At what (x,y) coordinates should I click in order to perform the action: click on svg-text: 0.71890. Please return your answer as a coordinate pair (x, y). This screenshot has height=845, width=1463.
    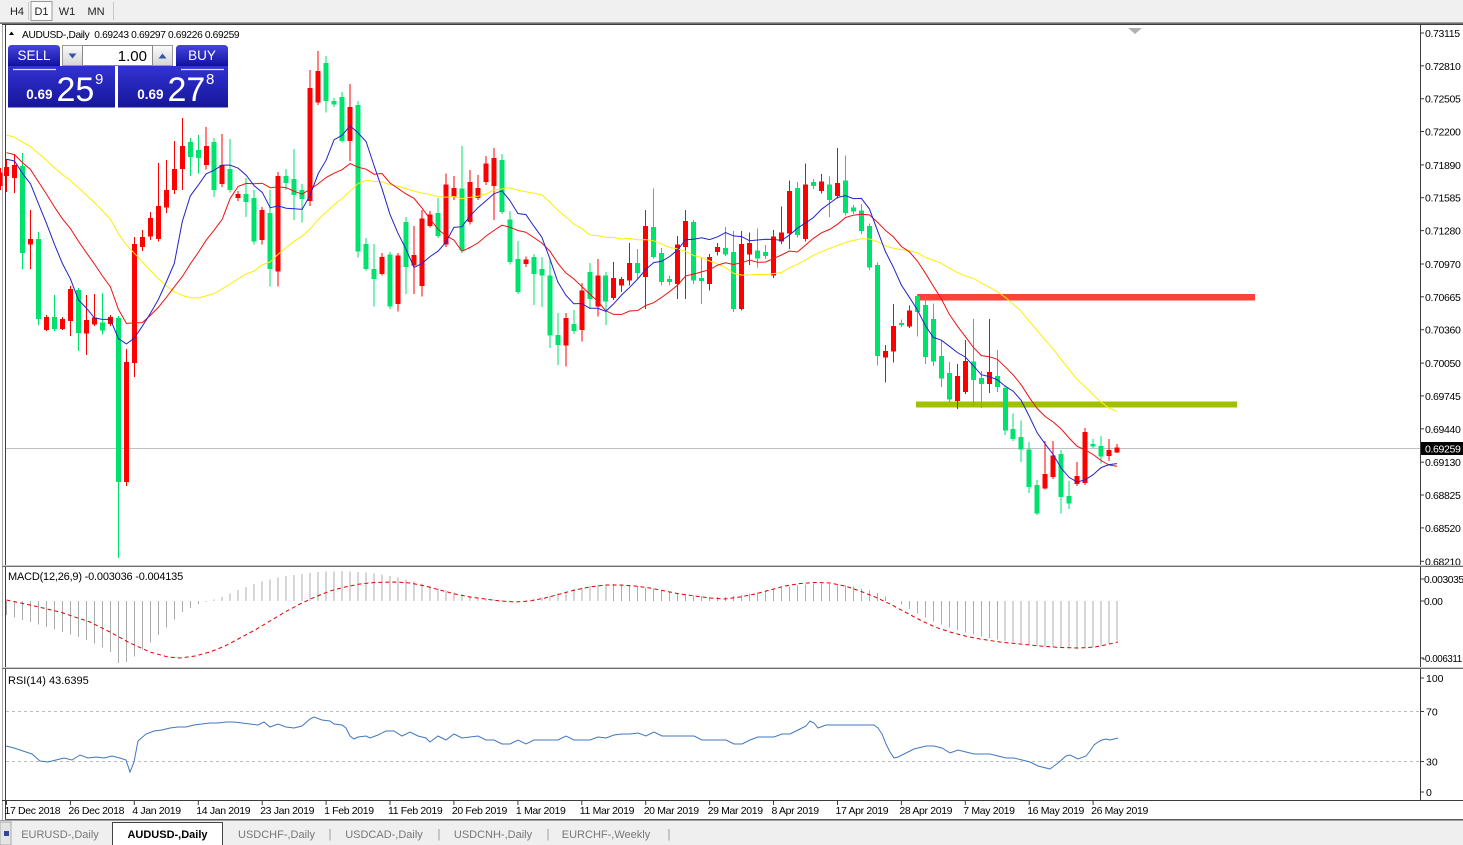
    Looking at the image, I should click on (1443, 166).